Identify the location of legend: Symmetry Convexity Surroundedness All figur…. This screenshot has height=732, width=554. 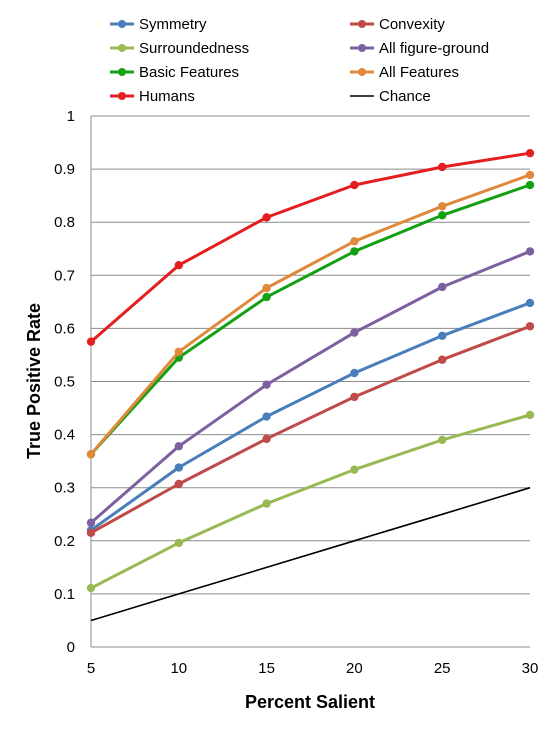
(299, 60).